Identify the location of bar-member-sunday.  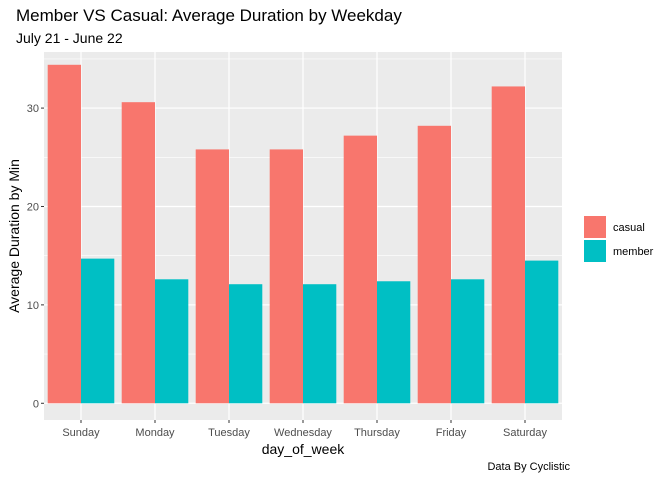
(98, 331).